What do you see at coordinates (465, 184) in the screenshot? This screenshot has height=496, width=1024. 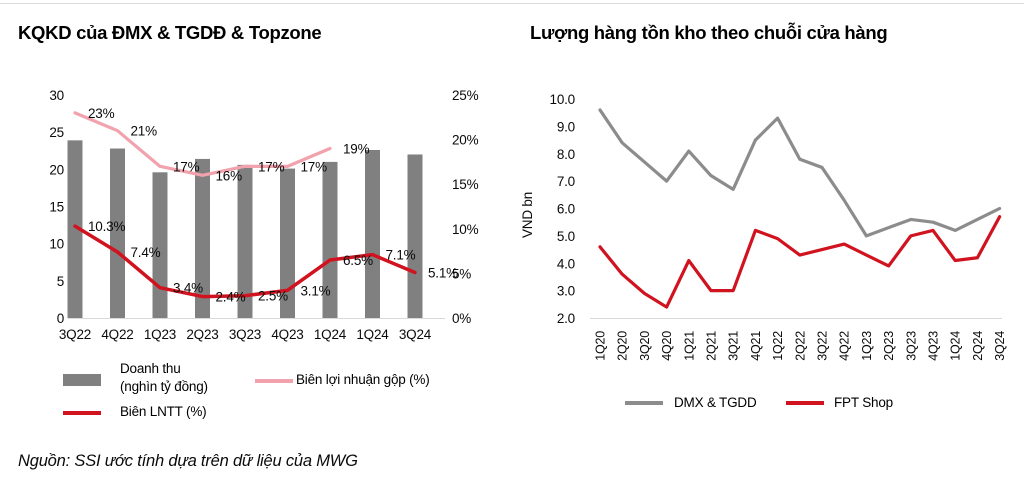 I see `right-y-tick-label: 15%` at bounding box center [465, 184].